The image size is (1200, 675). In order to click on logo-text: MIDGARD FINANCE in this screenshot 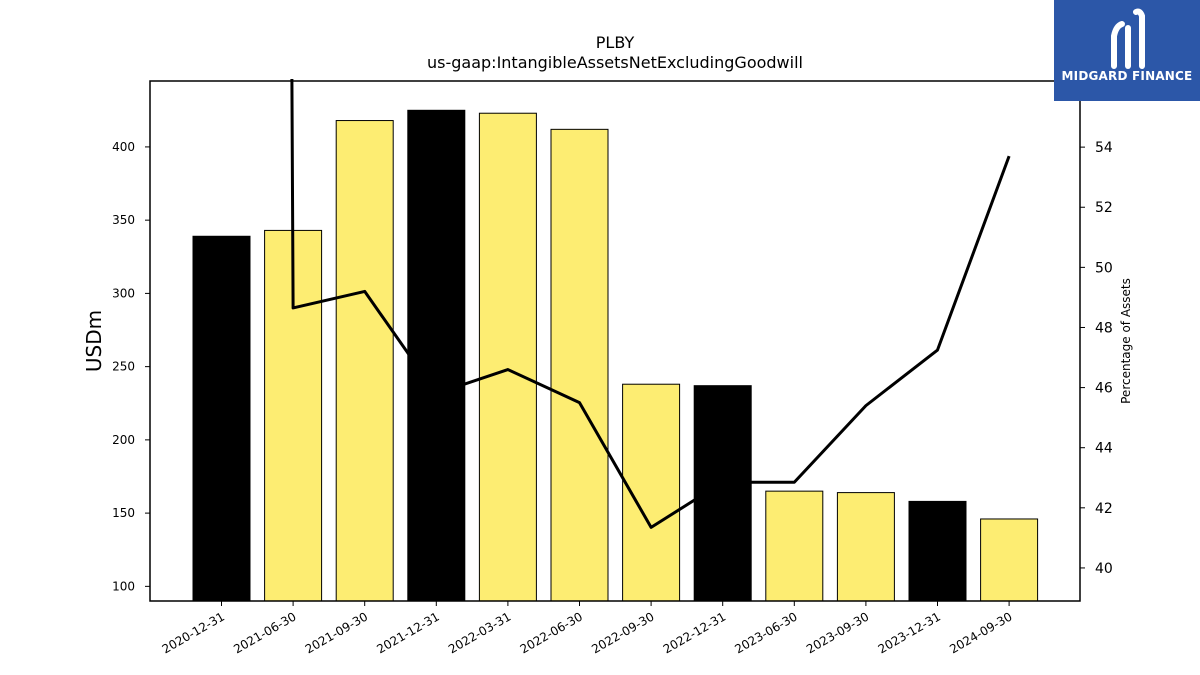, I will do `click(1127, 76)`.